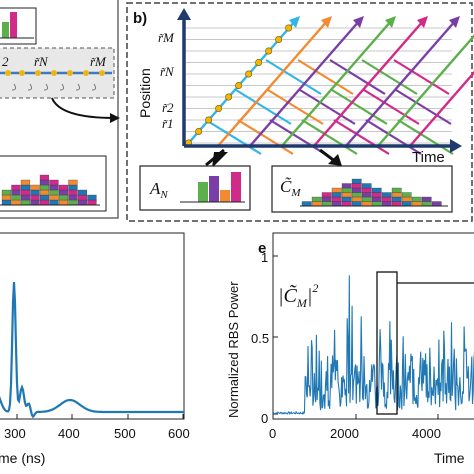 This screenshot has width=474, height=474. What do you see at coordinates (373, 345) in the screenshot?
I see `panel-e-trace` at bounding box center [373, 345].